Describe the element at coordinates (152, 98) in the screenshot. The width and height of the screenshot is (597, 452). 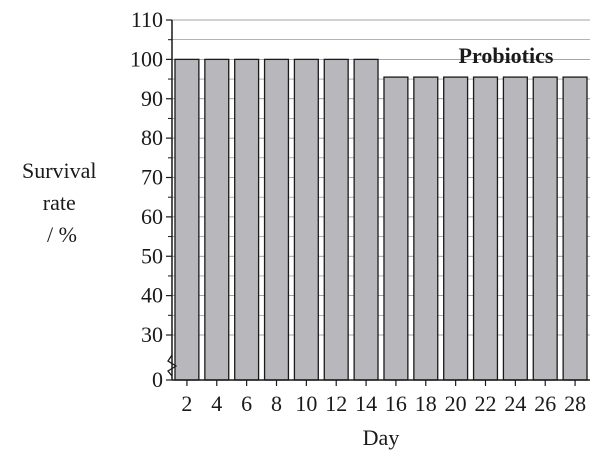
I see `y-tick-label: 90` at that location.